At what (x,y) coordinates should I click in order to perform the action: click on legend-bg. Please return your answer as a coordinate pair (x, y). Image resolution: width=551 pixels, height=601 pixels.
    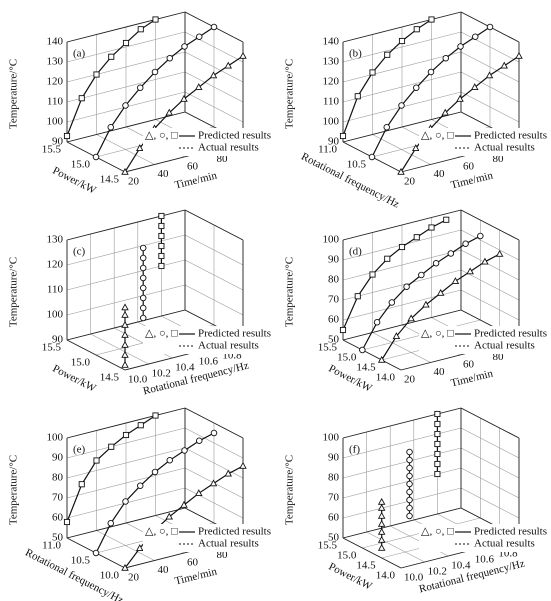
    Looking at the image, I should click on (207, 340).